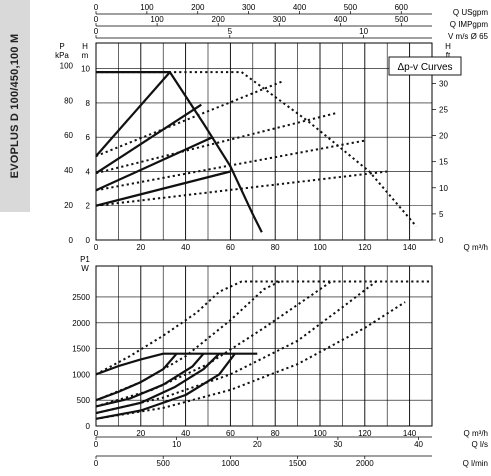  I want to click on lmin-scale-tick-label: 2000, so click(365, 463).